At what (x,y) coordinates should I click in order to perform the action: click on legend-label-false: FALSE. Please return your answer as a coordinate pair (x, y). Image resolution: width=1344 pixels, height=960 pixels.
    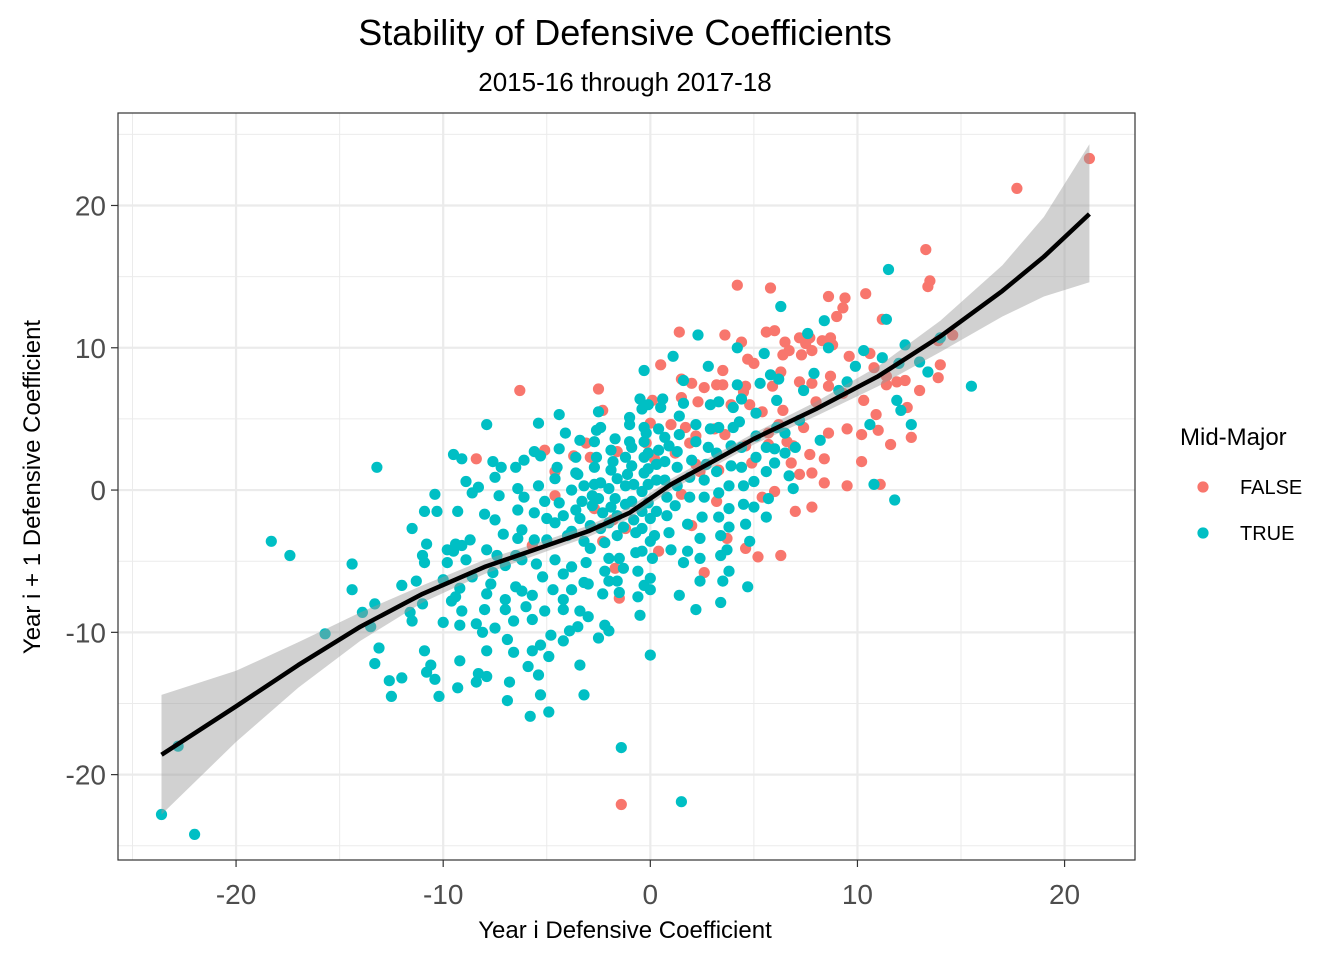
    Looking at the image, I should click on (1271, 488).